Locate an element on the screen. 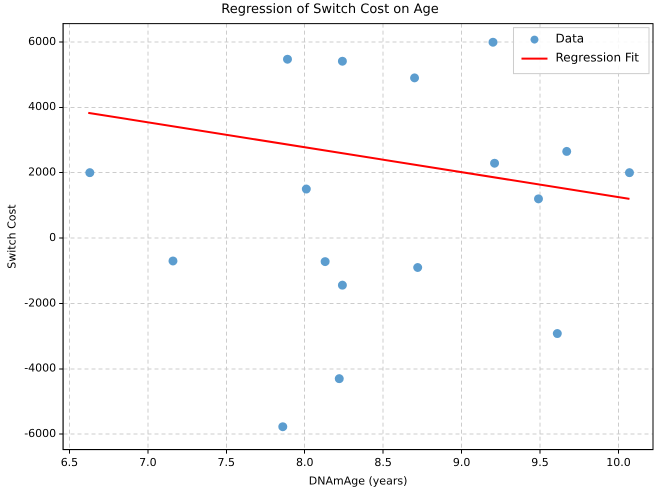 This screenshot has height=492, width=658. x-axis-title: DNAmAge (years) is located at coordinates (358, 481).